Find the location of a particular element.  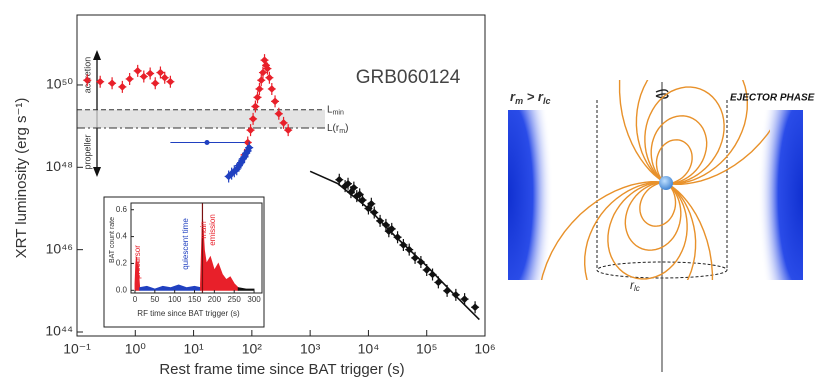

arrow-head is located at coordinates (97, 55).